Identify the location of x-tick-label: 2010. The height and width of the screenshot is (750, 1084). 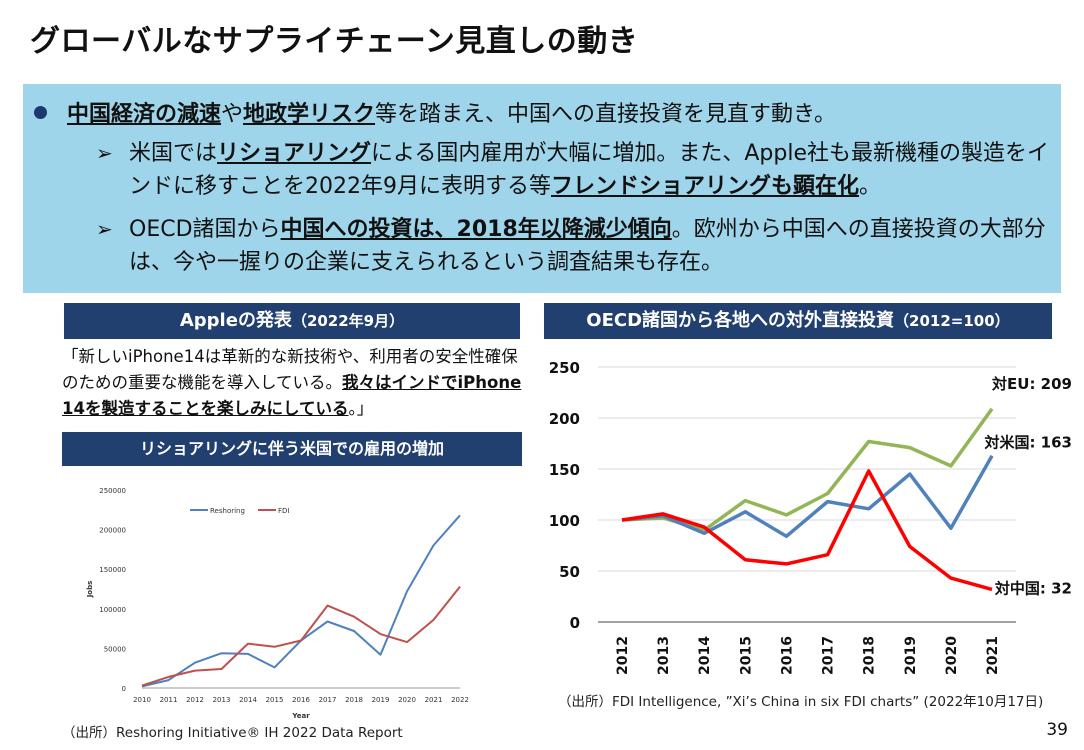
(142, 700).